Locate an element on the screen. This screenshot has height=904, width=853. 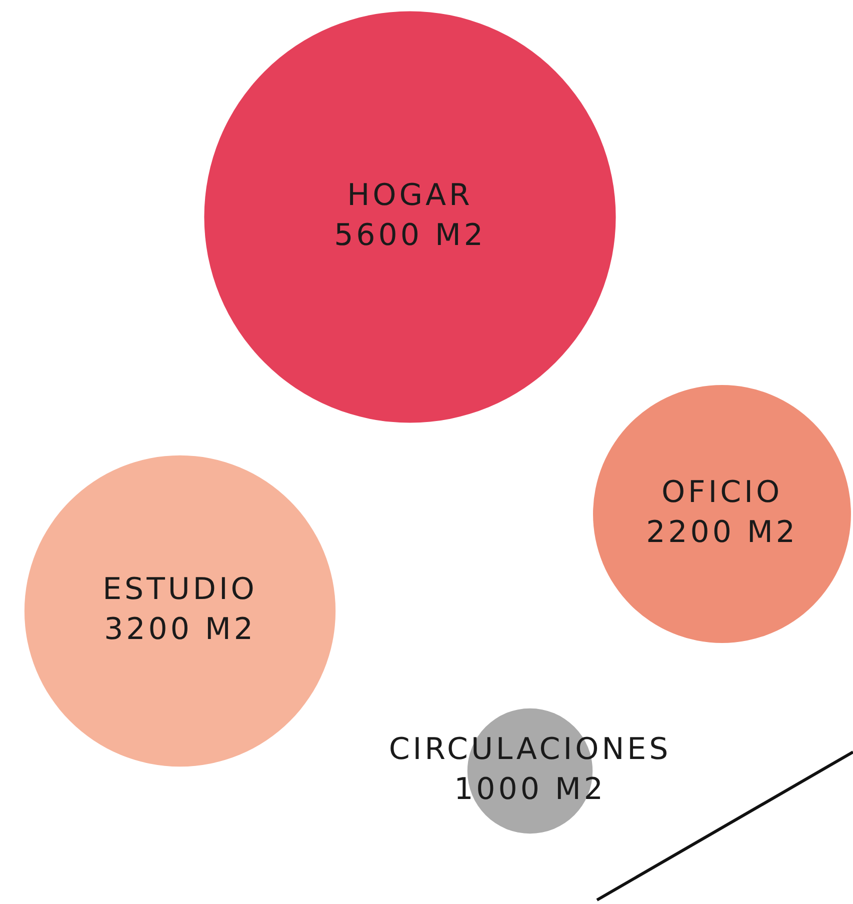
category-label: HOGAR is located at coordinates (410, 195).